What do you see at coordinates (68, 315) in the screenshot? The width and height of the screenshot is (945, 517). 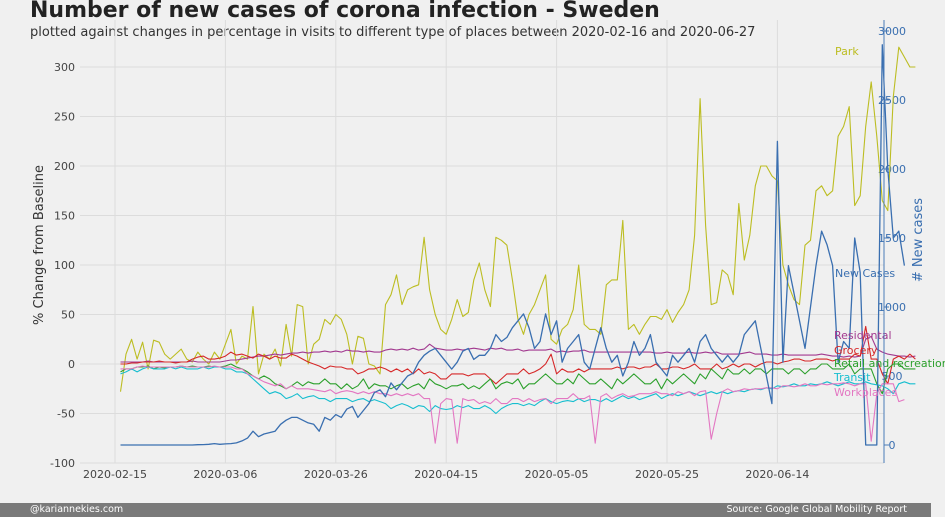 I see `y-tick-label: 50` at bounding box center [68, 315].